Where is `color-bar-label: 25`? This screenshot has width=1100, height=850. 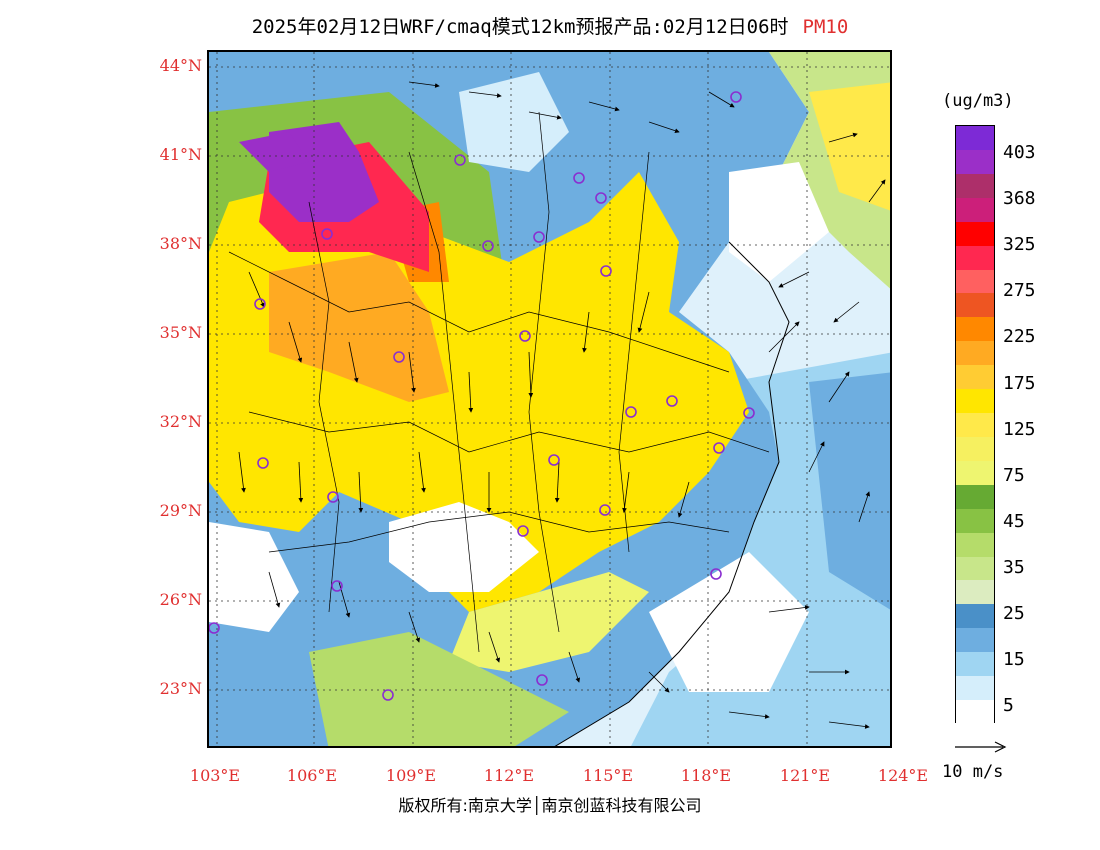 color-bar-label: 25 is located at coordinates (1014, 613).